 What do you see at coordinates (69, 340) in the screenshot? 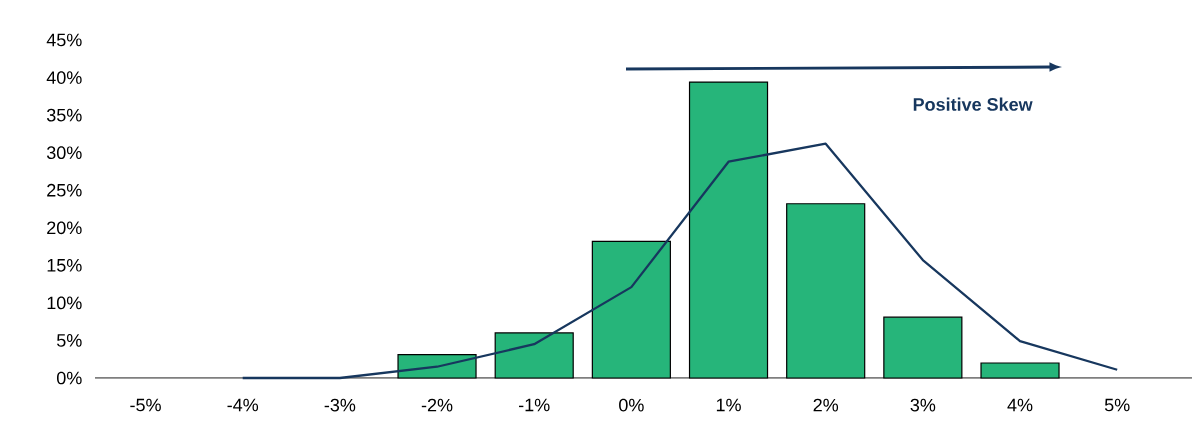
I see `y-tick-label: 5%` at bounding box center [69, 340].